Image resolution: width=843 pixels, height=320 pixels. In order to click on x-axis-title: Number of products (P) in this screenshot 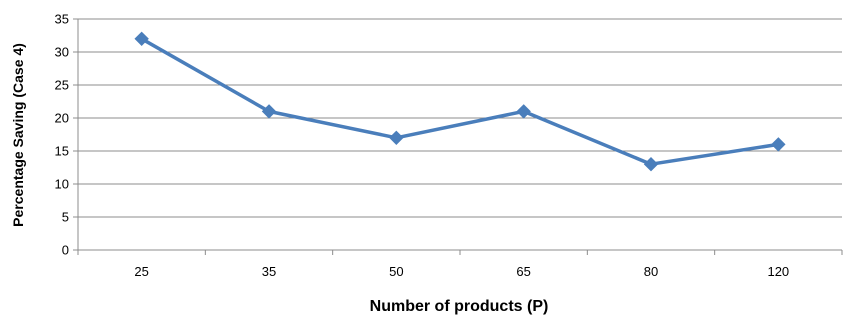, I will do `click(459, 306)`.